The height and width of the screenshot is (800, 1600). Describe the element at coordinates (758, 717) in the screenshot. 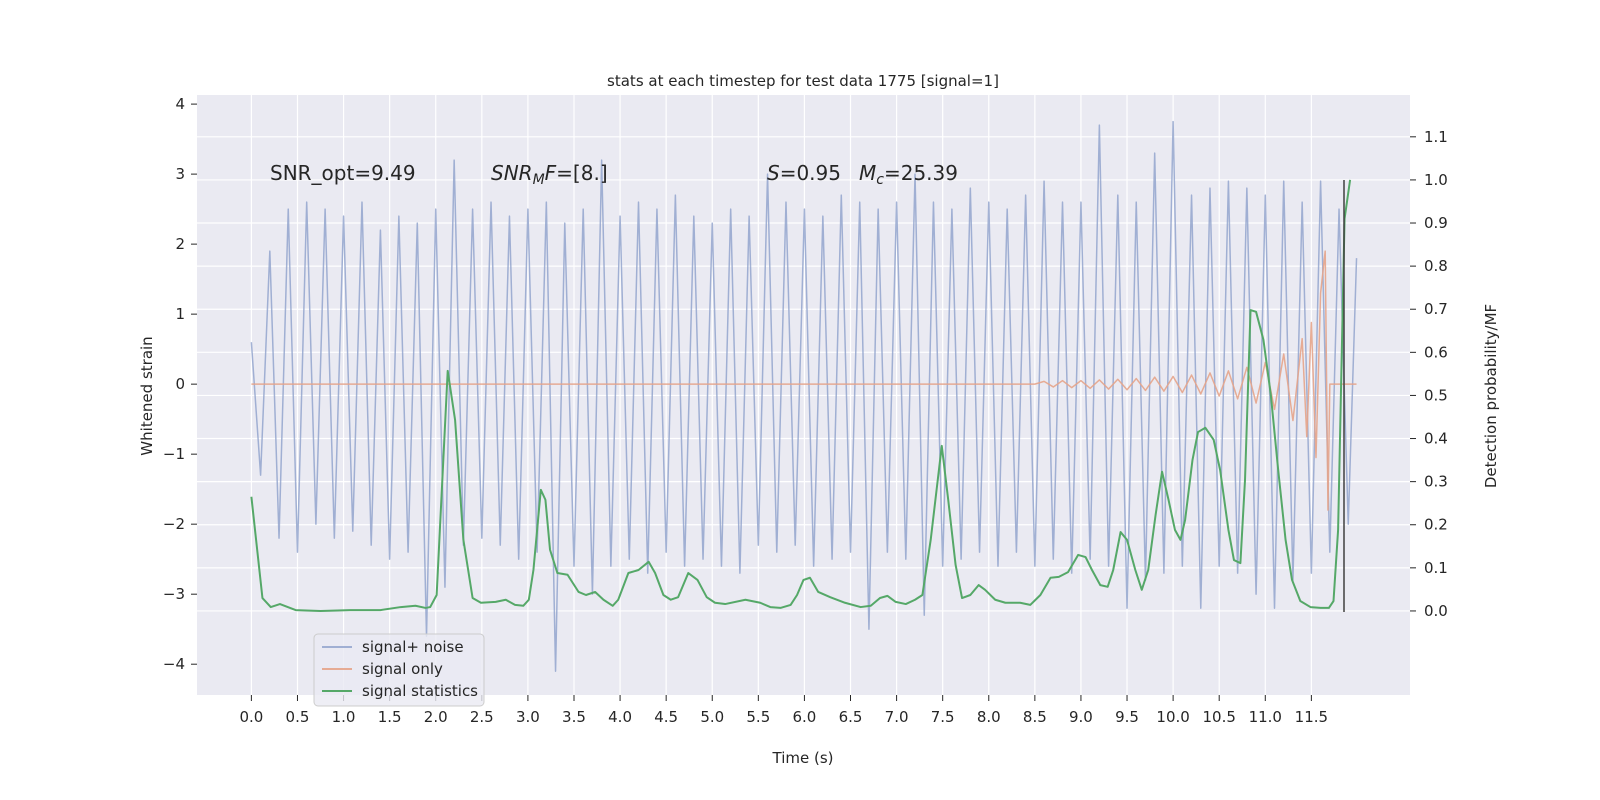

I see `x-tick-label: 5.5` at that location.